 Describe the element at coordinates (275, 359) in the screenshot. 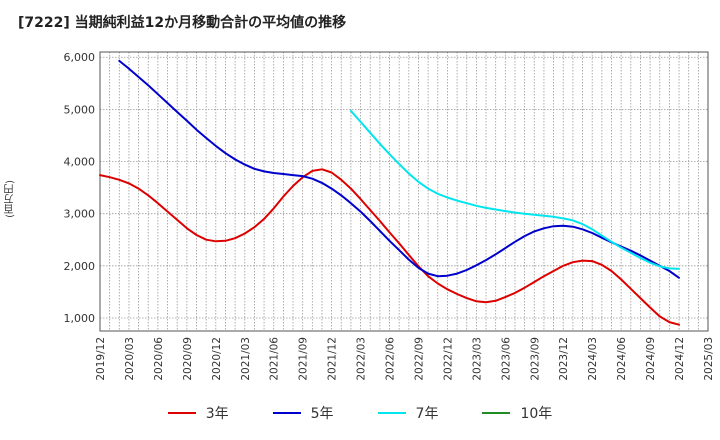

I see `x-tick-label: 2021/06` at that location.